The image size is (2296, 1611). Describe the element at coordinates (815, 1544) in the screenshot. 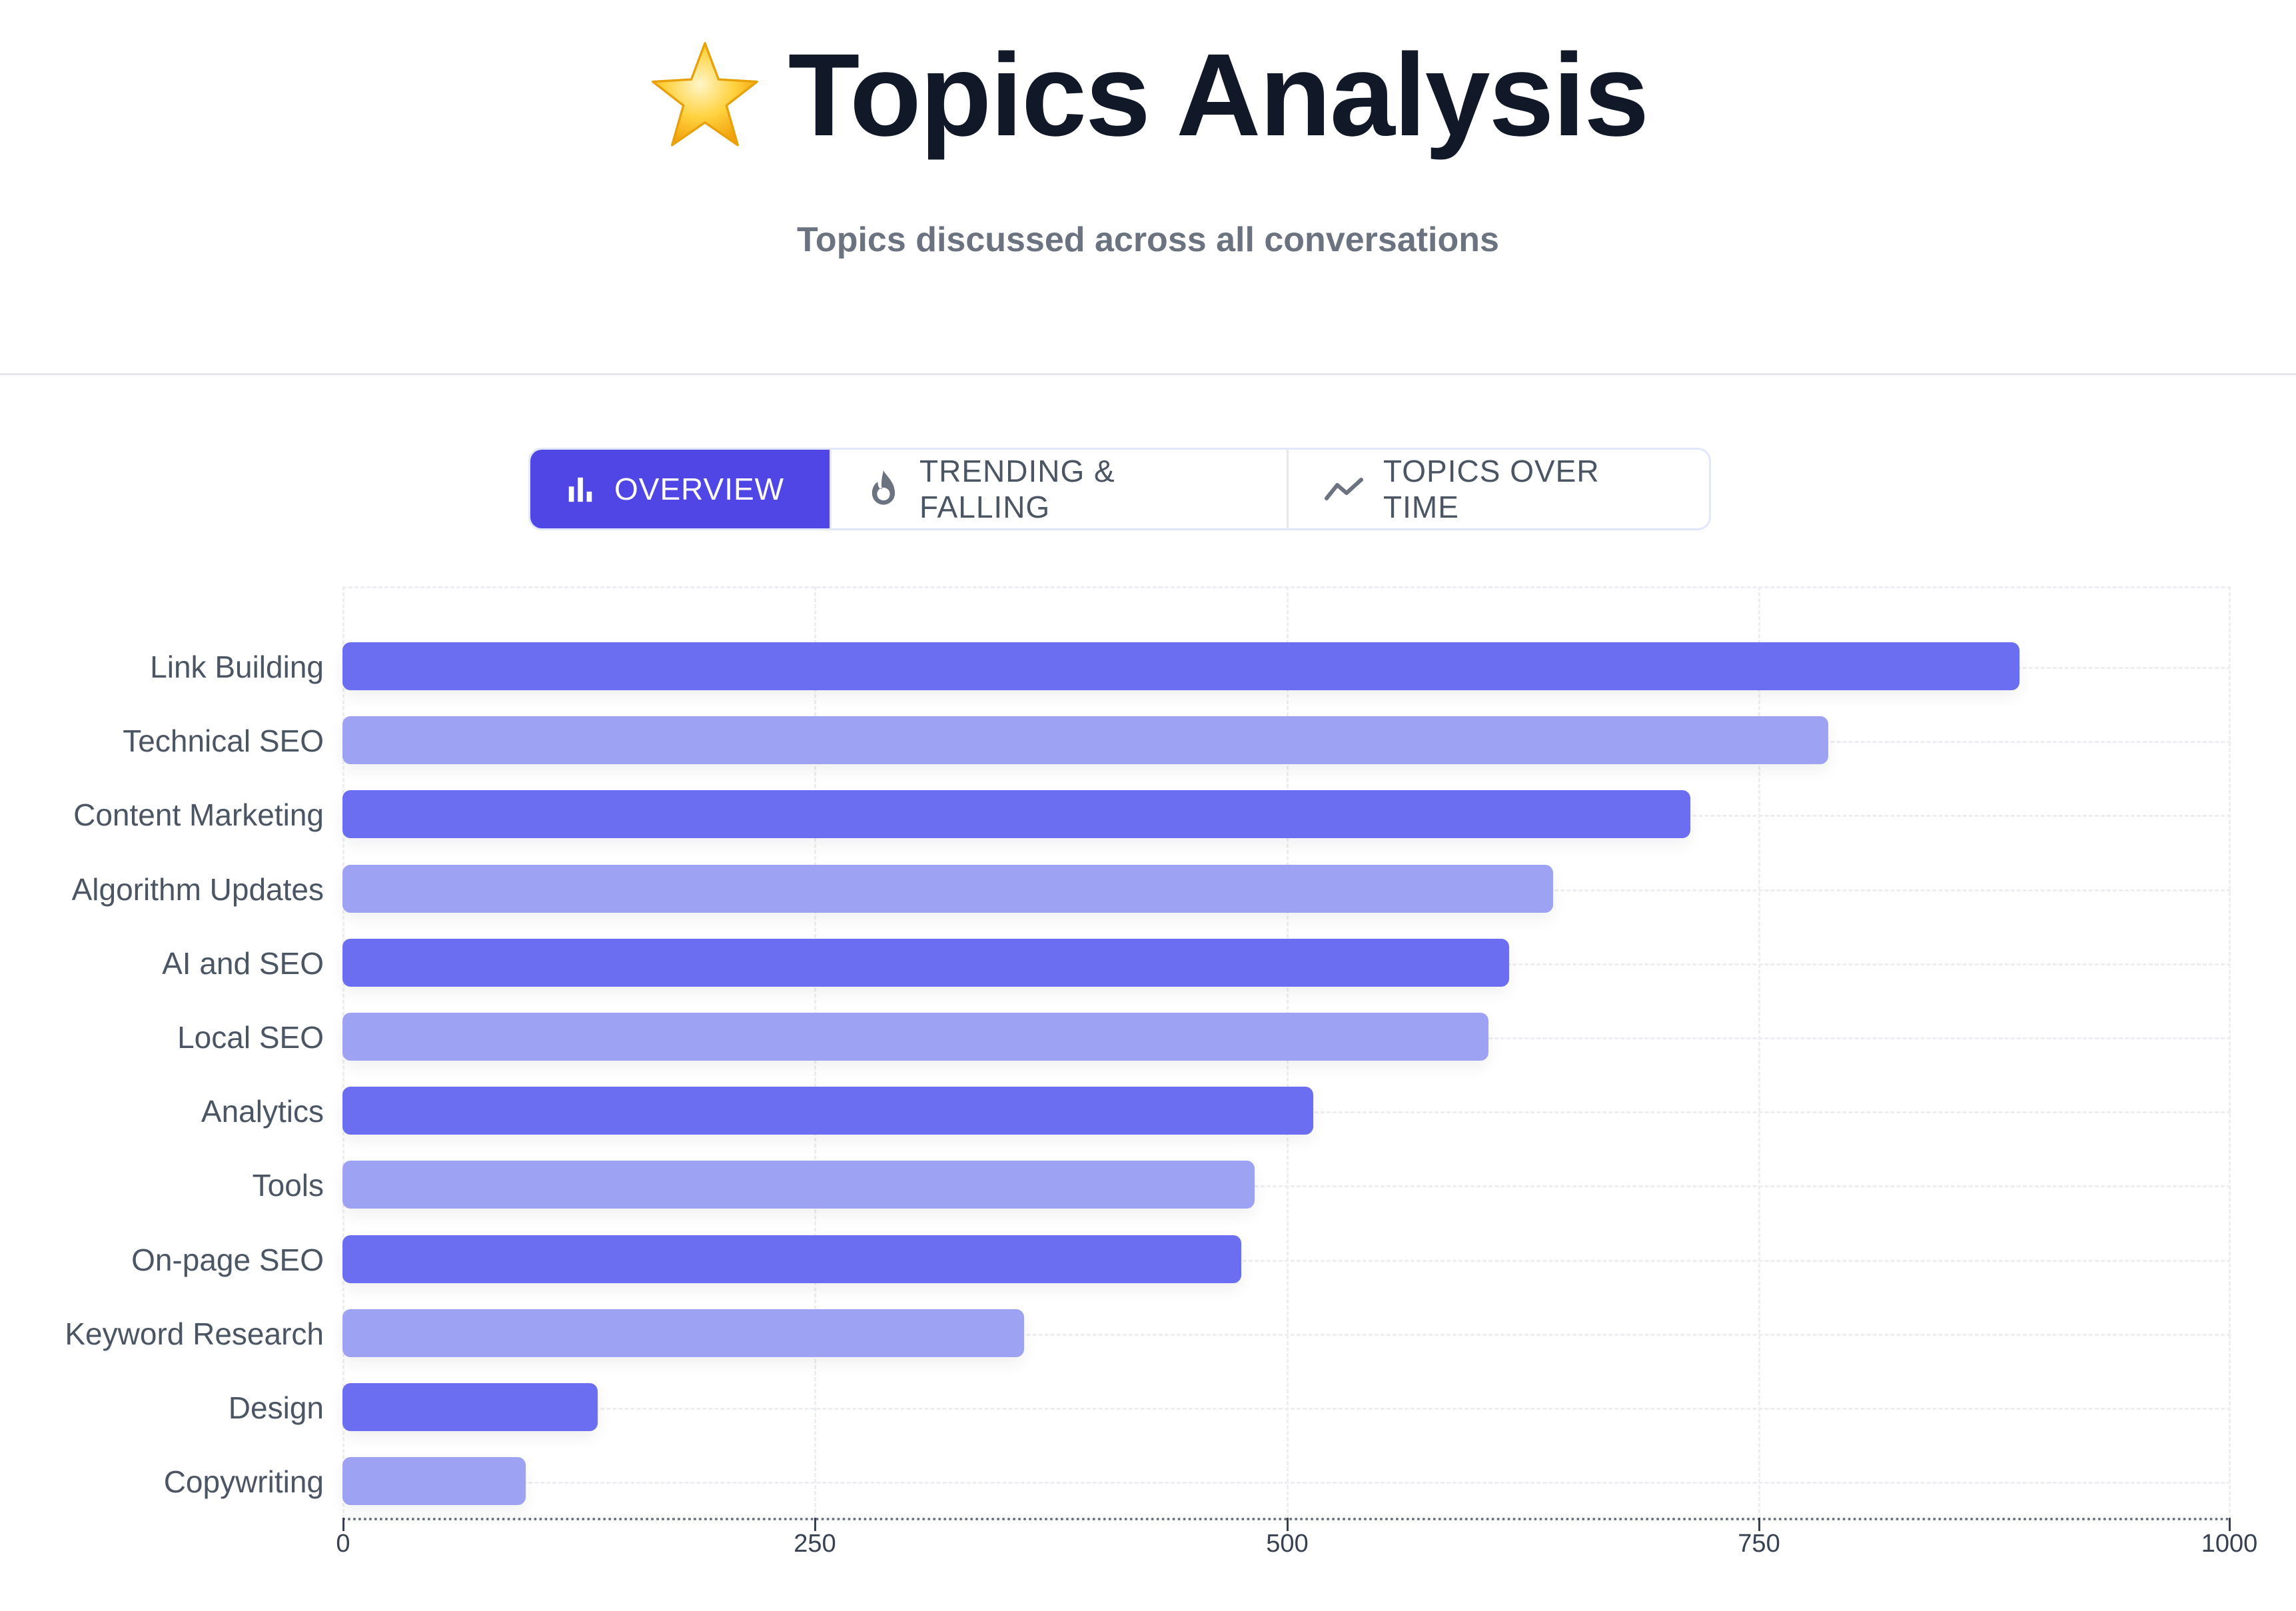

I see `x-tick-label: 250` at that location.